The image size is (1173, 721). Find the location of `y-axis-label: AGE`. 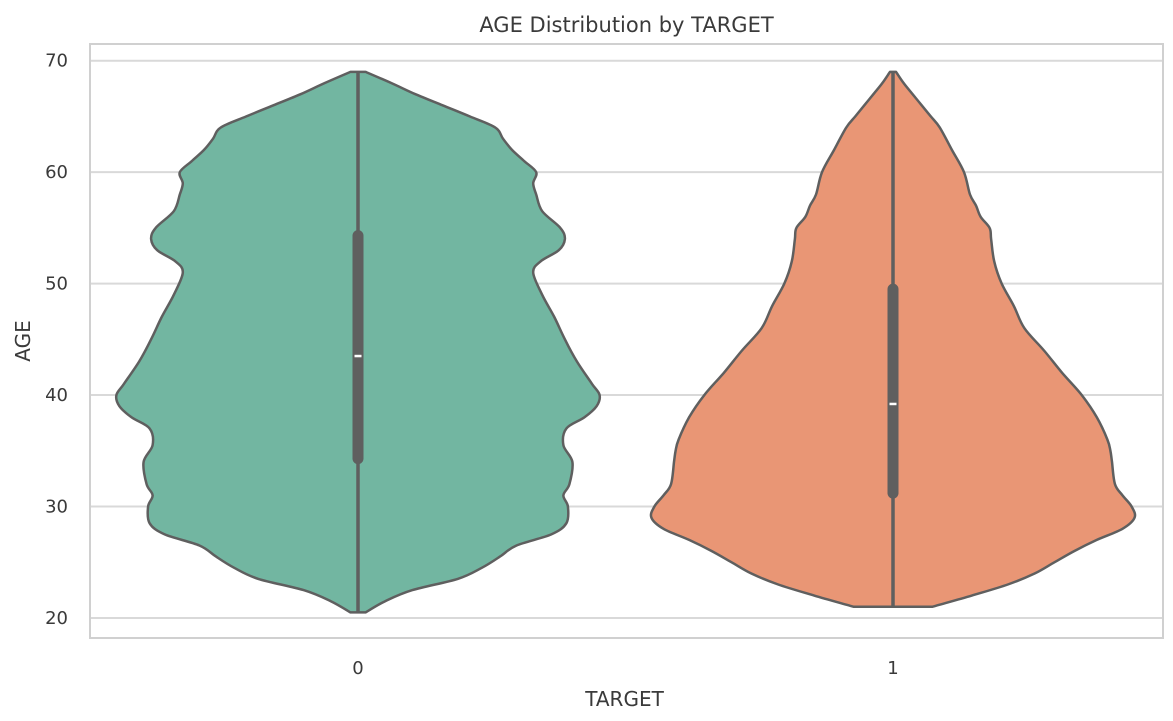

y-axis-label: AGE is located at coordinates (23, 340).